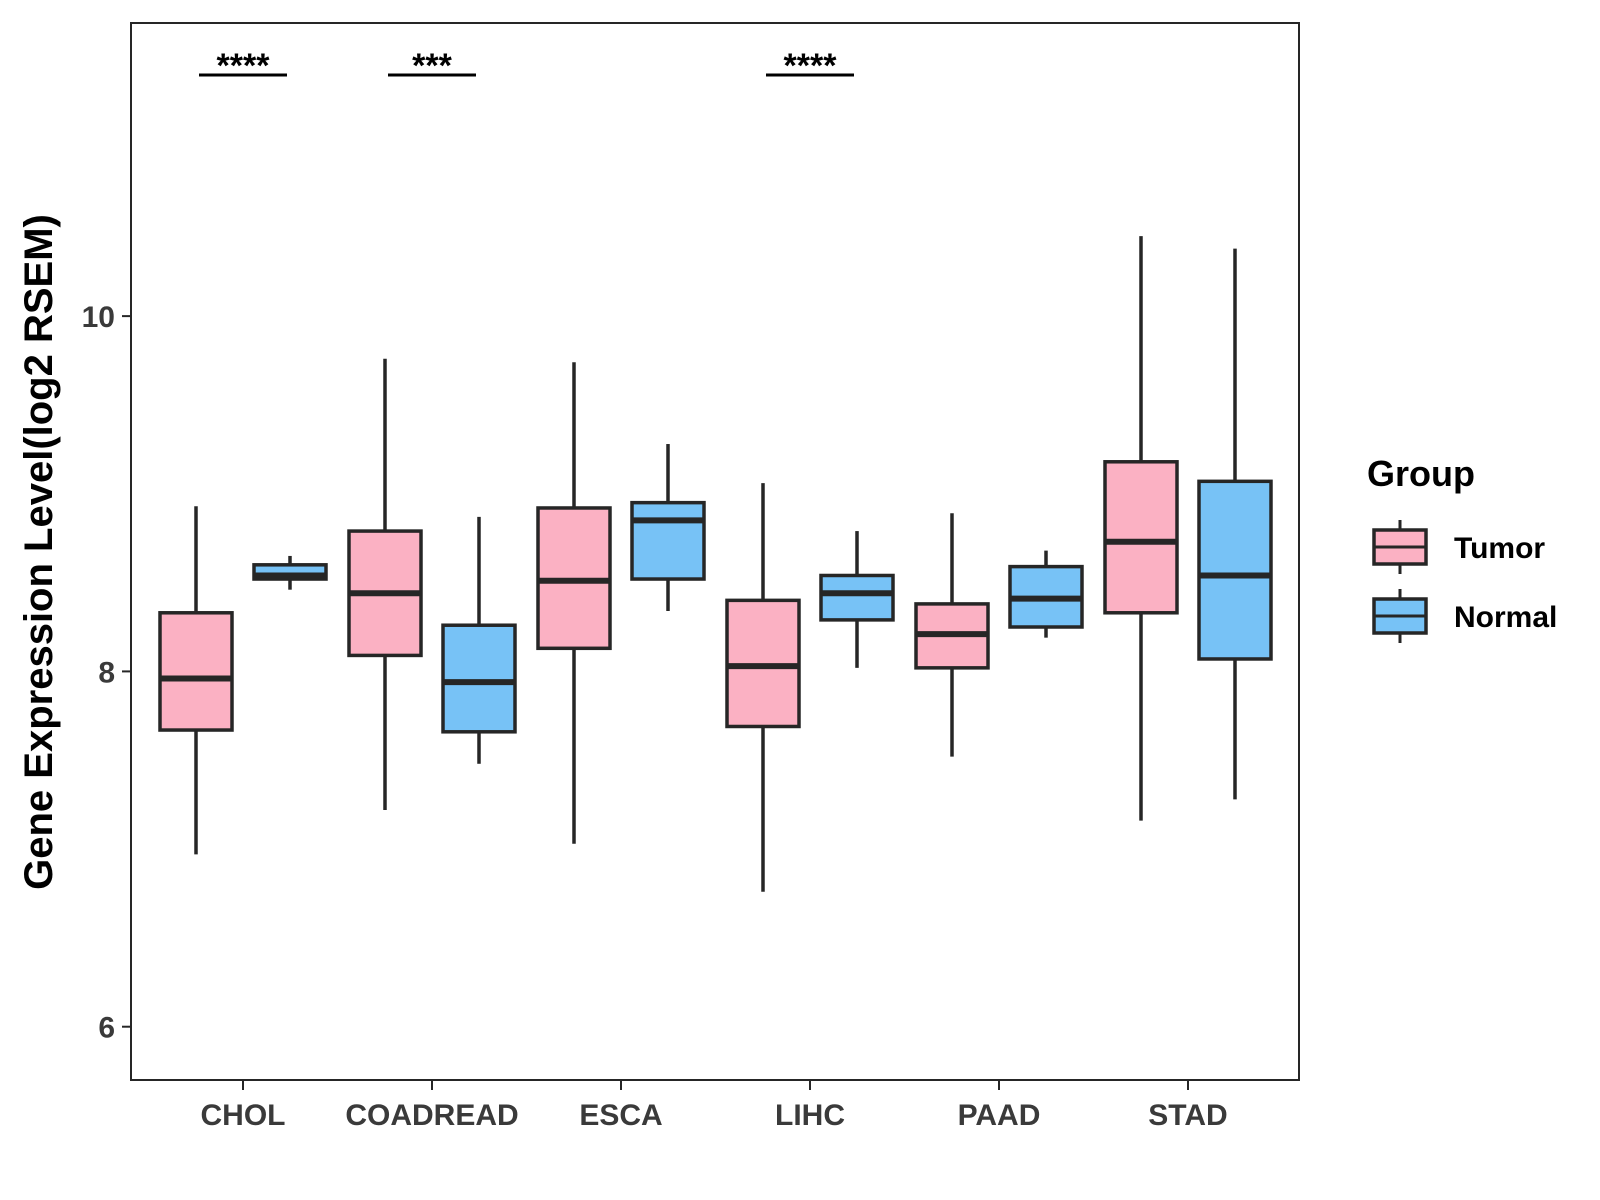 This screenshot has height=1200, width=1600. I want to click on y-axis: 6 8 10, so click(106, 673).